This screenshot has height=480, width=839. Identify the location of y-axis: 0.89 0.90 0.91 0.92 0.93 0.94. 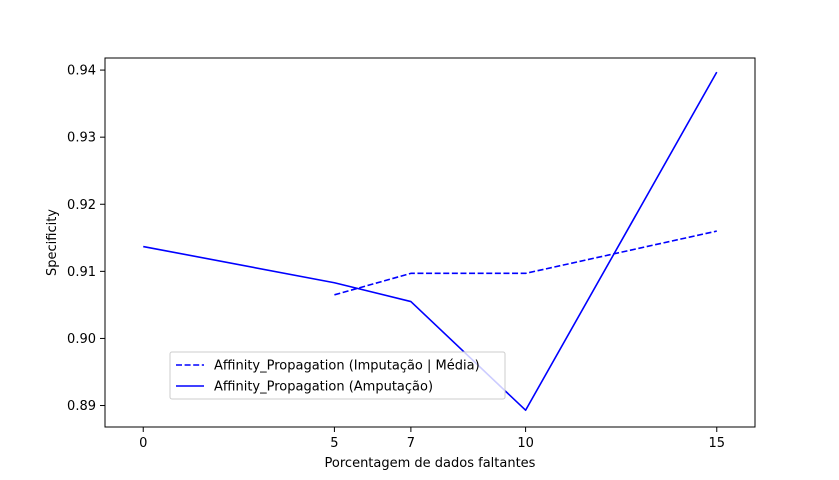
(86, 239).